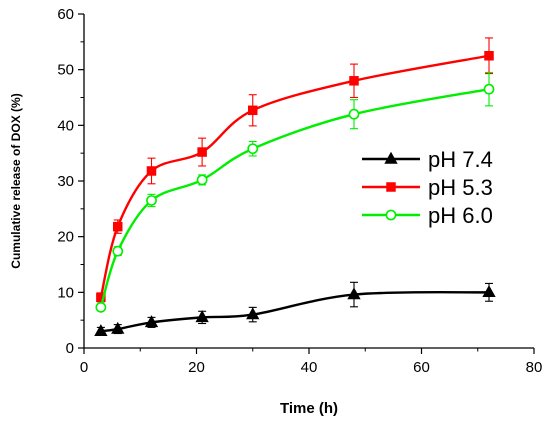  What do you see at coordinates (65, 70) in the screenshot?
I see `y-tick-label: 50` at bounding box center [65, 70].